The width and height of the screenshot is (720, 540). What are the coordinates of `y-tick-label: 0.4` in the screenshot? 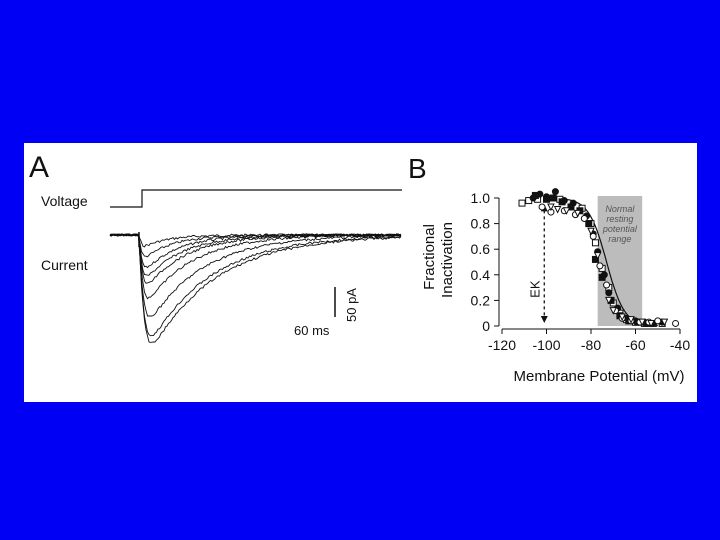 It's located at (481, 275).